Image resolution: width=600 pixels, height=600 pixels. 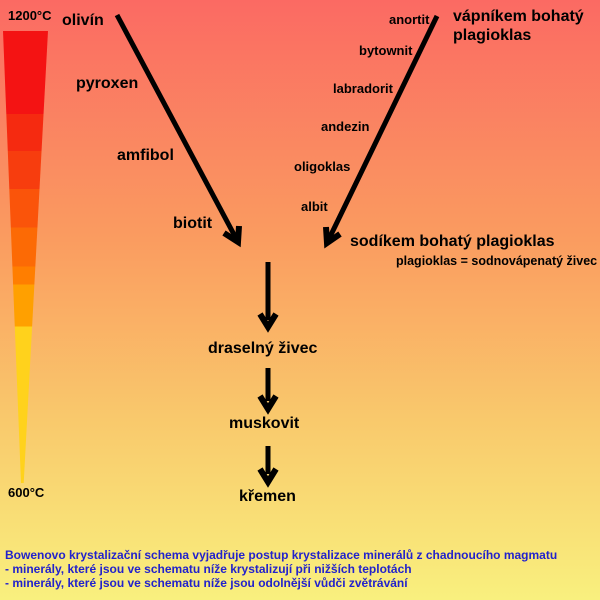 I want to click on mineral-label-kremen: křemen, so click(x=267, y=496).